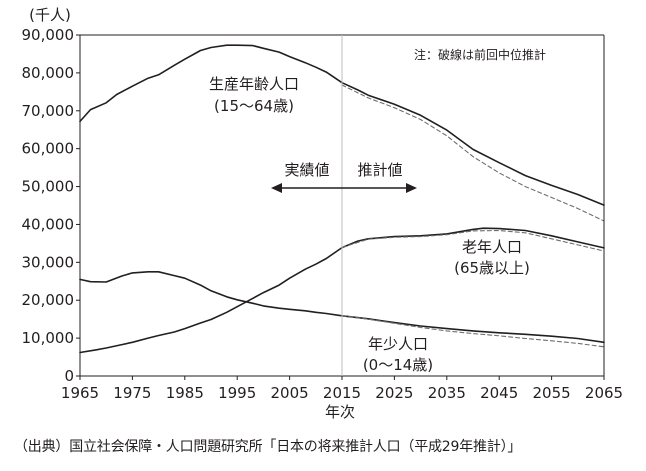  Describe the element at coordinates (492, 247) in the screenshot. I see `label-elderly: 老年人口` at that location.